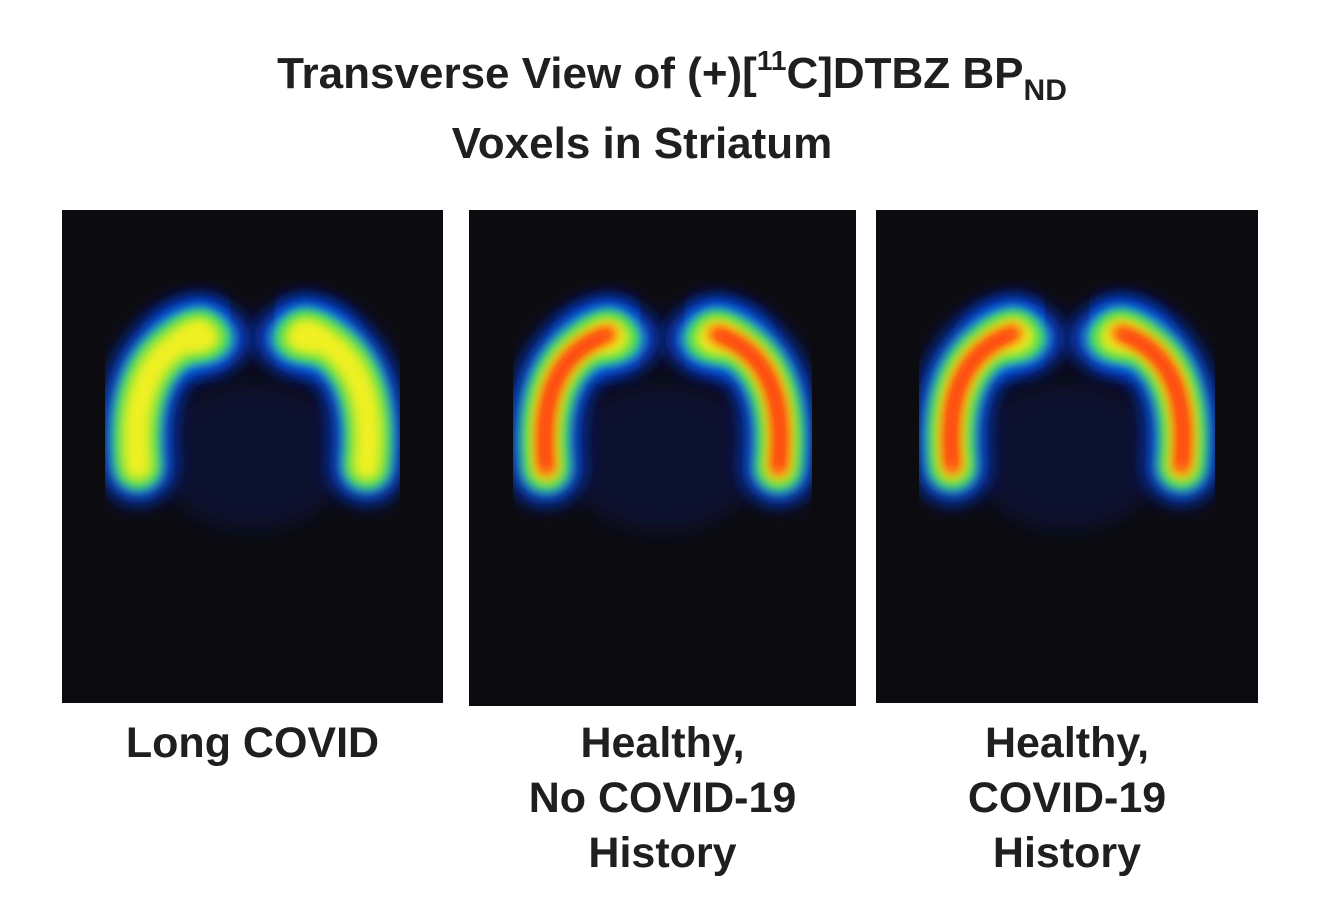 Image resolution: width=1320 pixels, height=921 pixels. Describe the element at coordinates (517, 73) in the screenshot. I see `title-text: Transverse View of (+)[` at that location.